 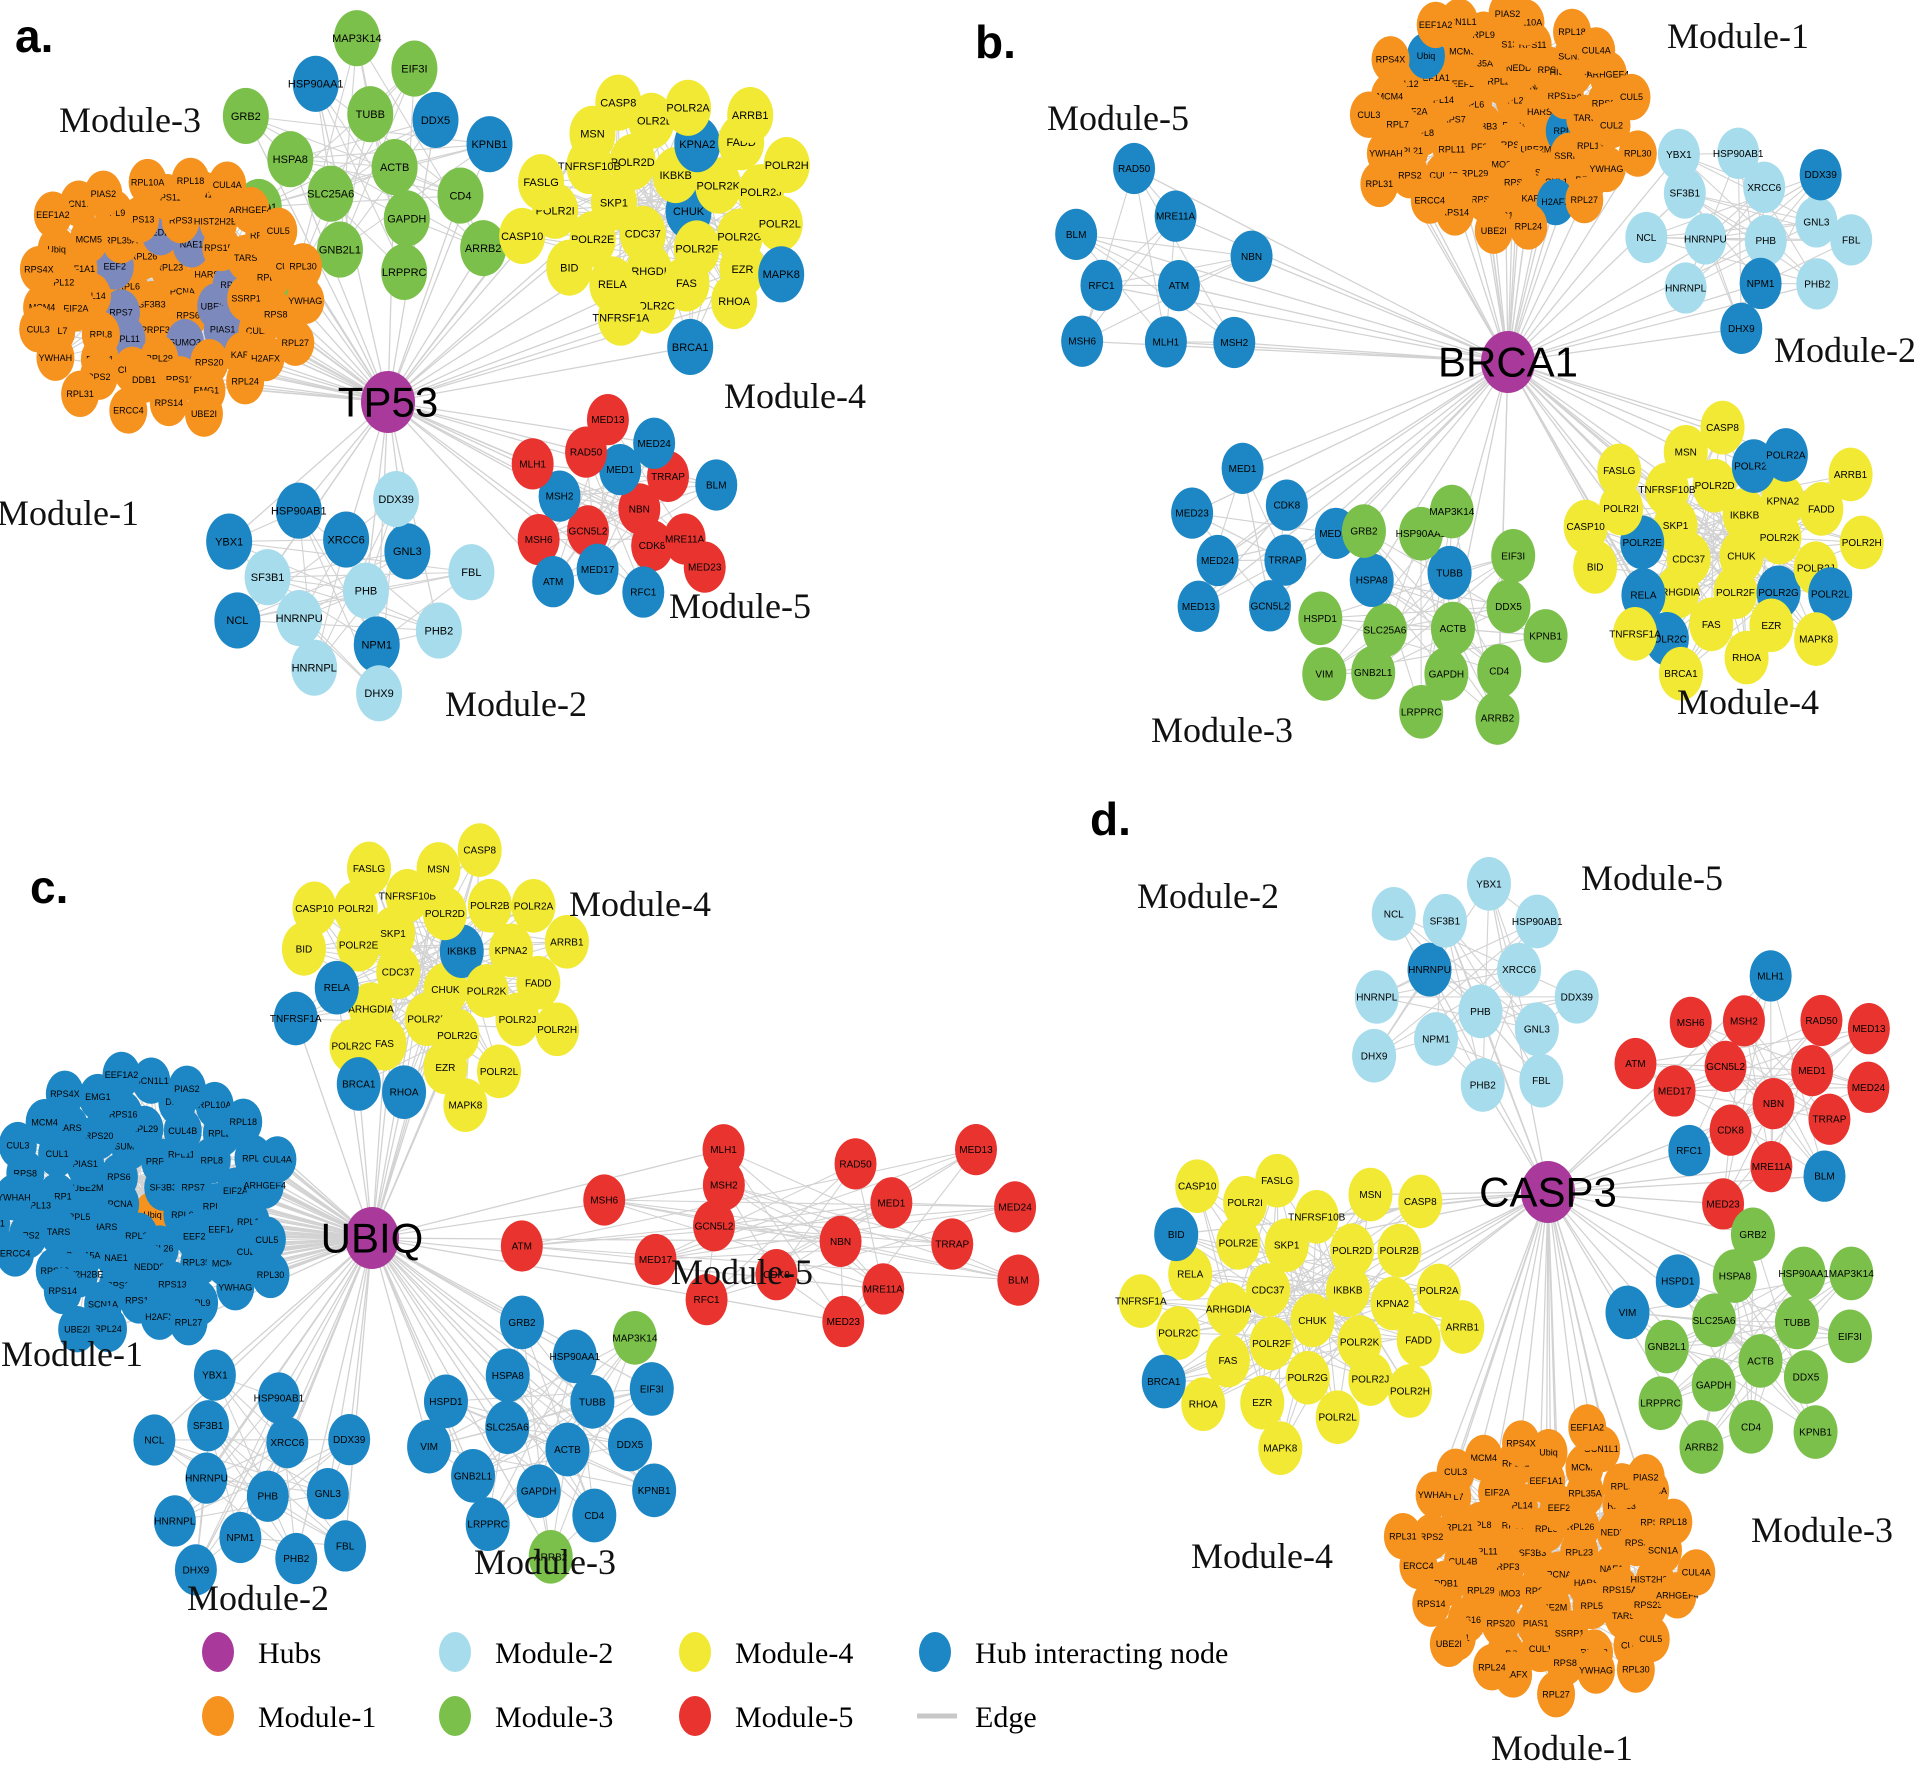 What do you see at coordinates (188, 1322) in the screenshot?
I see `node-RPL27` at bounding box center [188, 1322].